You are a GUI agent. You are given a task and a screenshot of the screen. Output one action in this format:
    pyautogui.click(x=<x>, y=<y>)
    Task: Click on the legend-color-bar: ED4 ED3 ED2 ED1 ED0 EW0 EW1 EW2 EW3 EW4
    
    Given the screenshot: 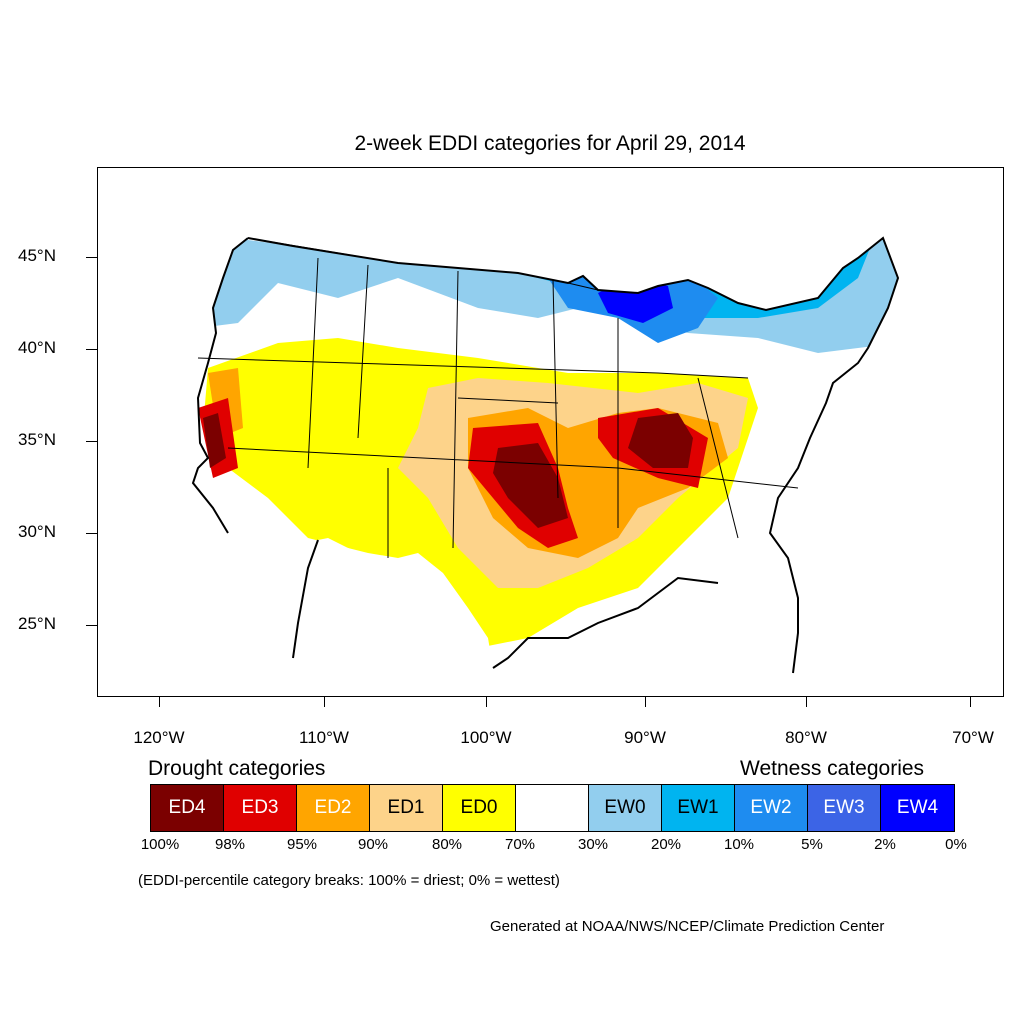 What is the action you would take?
    pyautogui.click(x=552, y=808)
    